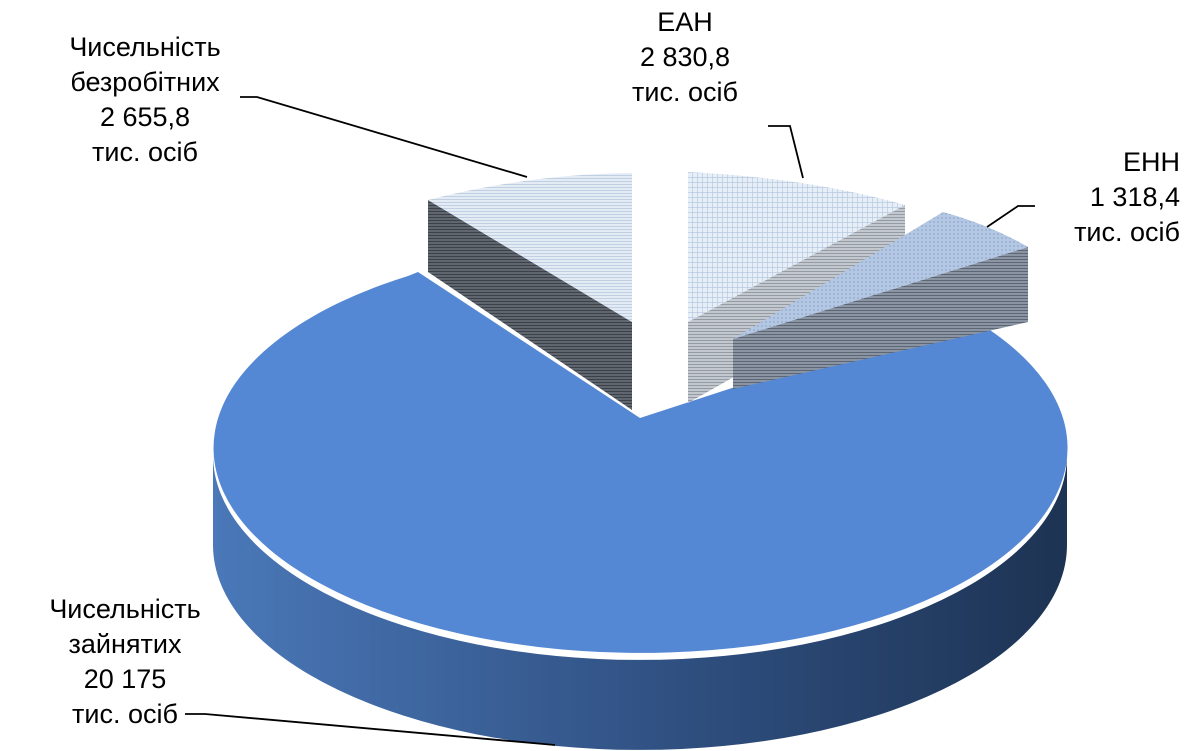  I want to click on data-label-ean-name: ЕАН, so click(685, 22).